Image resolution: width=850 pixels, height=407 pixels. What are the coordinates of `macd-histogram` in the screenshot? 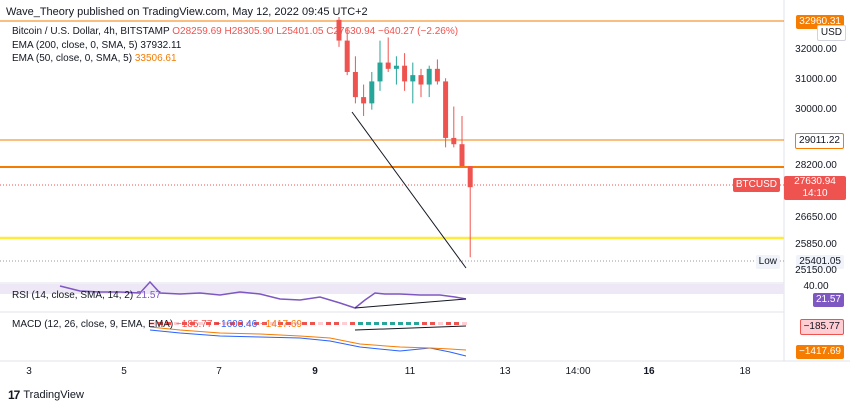 It's located at (308, 323).